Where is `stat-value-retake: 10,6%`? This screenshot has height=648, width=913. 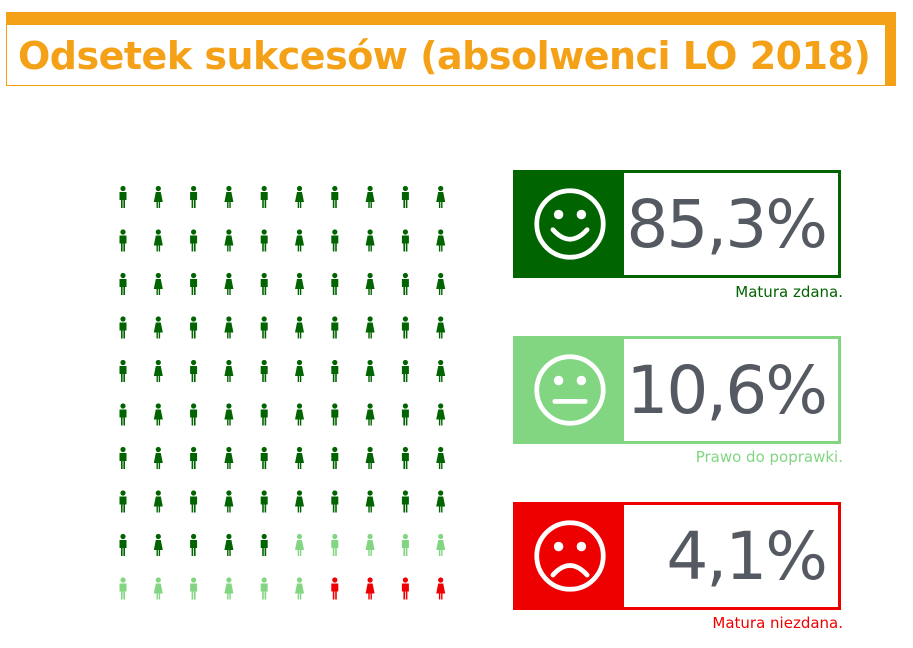 stat-value-retake: 10,6% is located at coordinates (727, 390).